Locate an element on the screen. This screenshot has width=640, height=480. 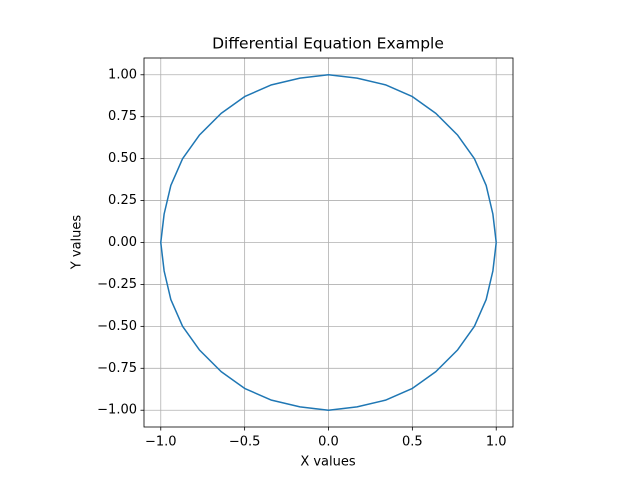
y-tick-label: 0.50 is located at coordinates (122, 158).